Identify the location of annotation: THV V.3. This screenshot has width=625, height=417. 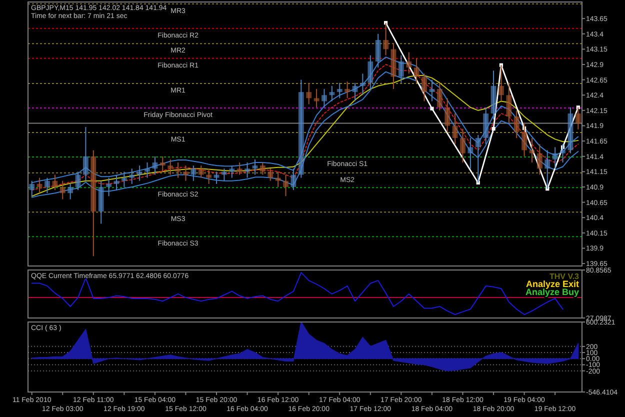
(565, 276).